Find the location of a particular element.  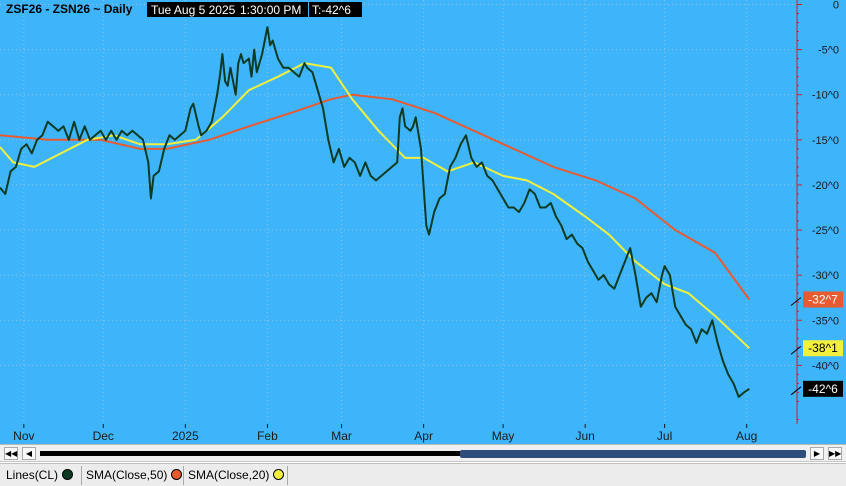

y-tick-label: -15^0 is located at coordinates (825, 141).